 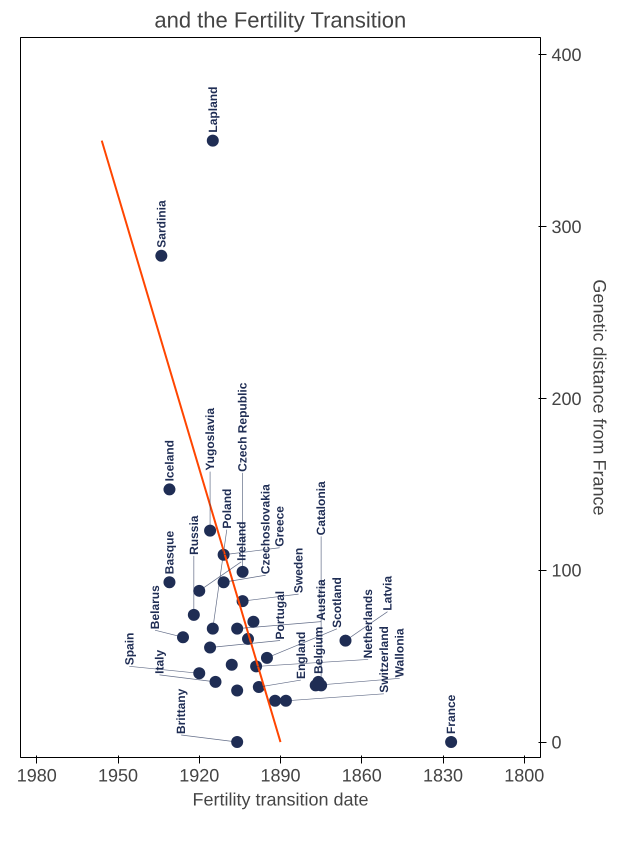 What do you see at coordinates (241, 541) in the screenshot?
I see `annotation: Ireland` at bounding box center [241, 541].